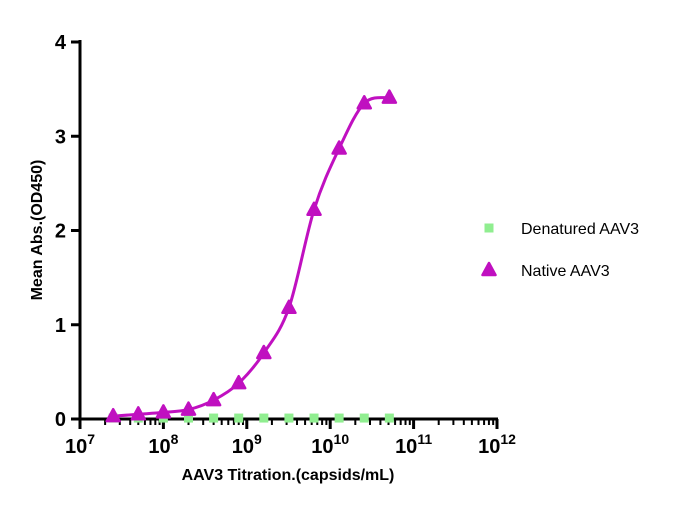 The height and width of the screenshot is (508, 684). I want to click on x-tick-label: 10⁸, so click(163, 444).